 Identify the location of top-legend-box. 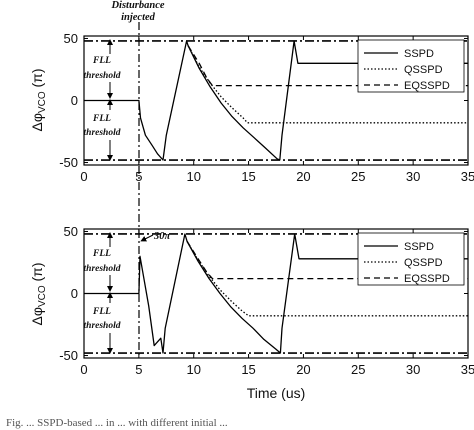
(411, 66).